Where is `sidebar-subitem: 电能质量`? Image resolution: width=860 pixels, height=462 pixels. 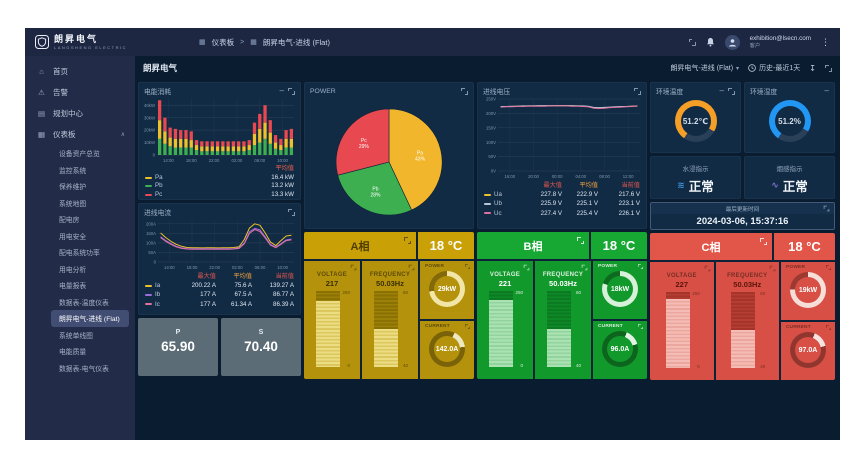 sidebar-subitem: 电能质量 is located at coordinates (73, 353).